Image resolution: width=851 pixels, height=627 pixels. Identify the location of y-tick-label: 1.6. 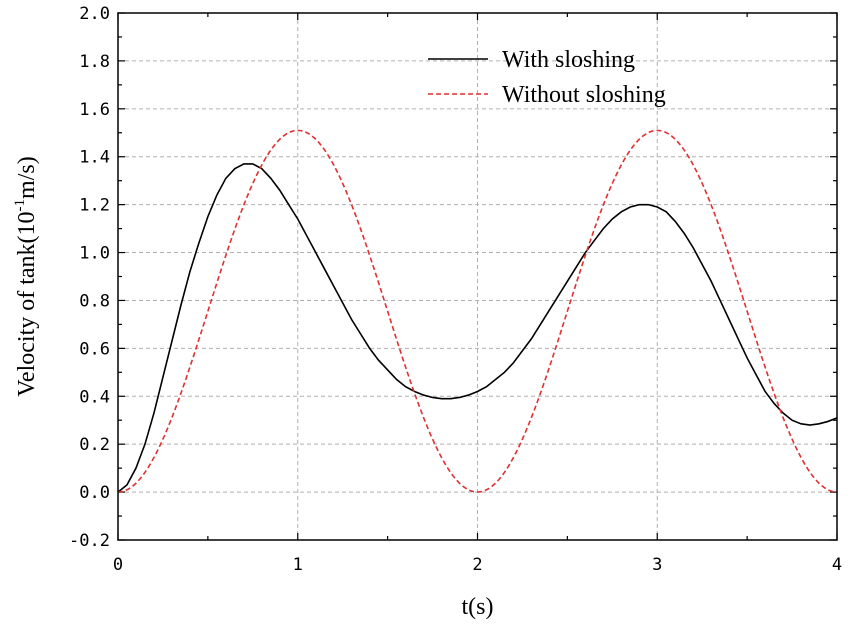
(94, 110).